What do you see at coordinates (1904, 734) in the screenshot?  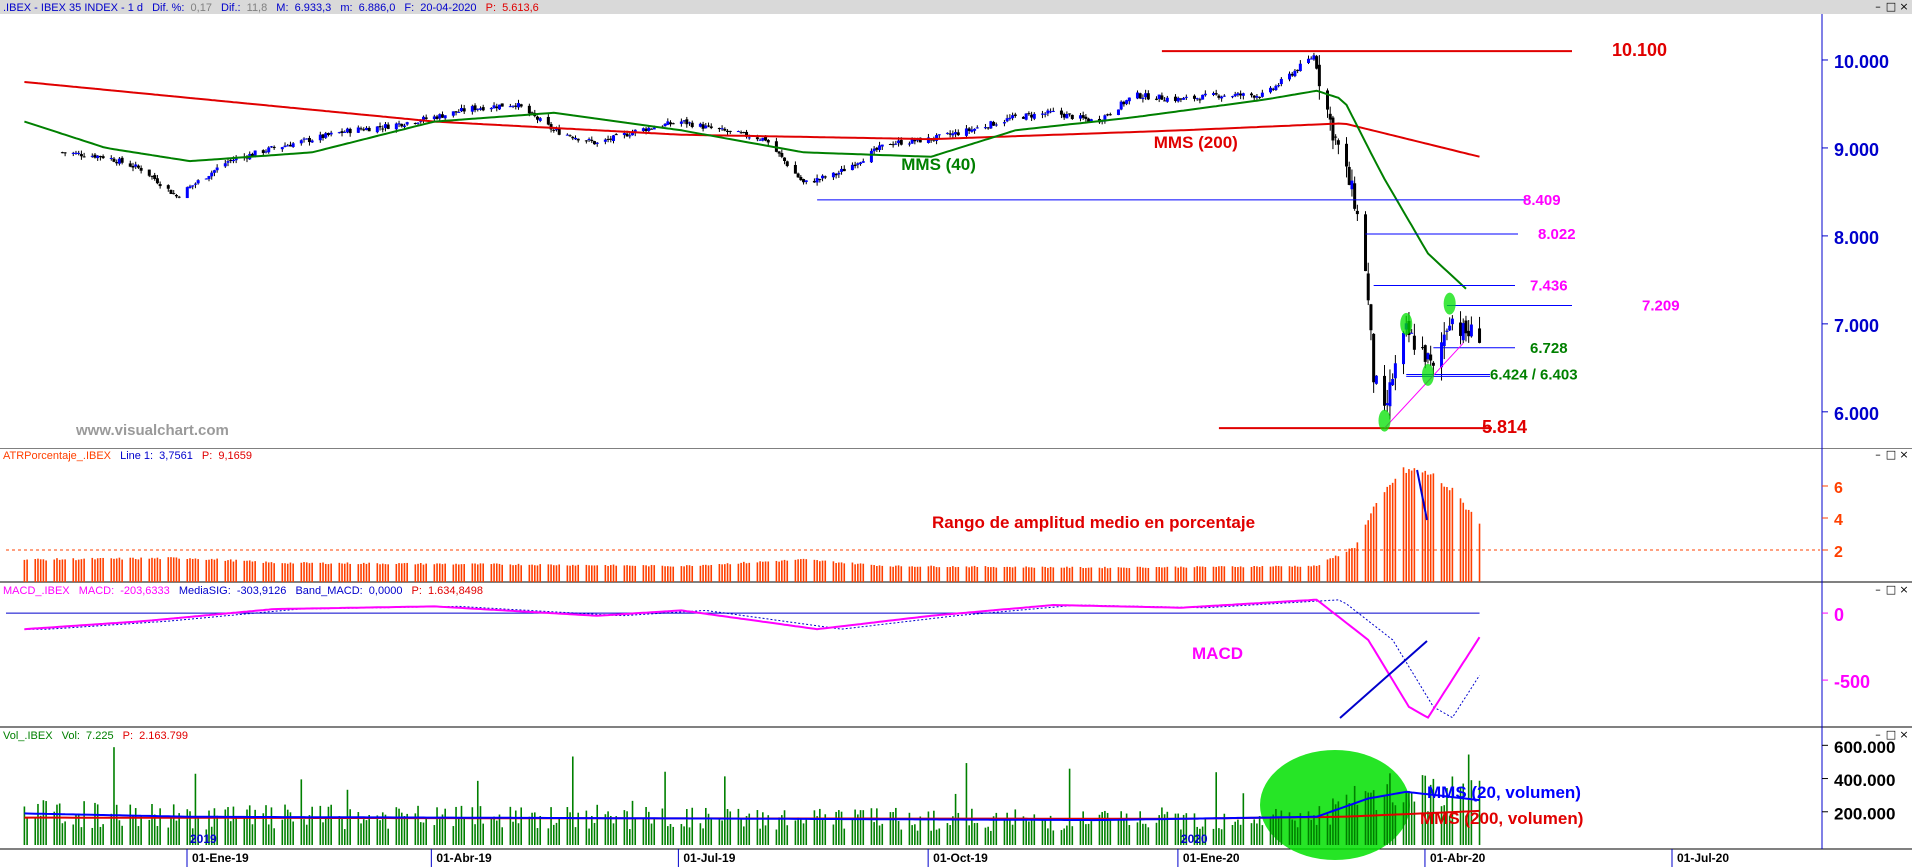 I see `vol-close-button: ×` at bounding box center [1904, 734].